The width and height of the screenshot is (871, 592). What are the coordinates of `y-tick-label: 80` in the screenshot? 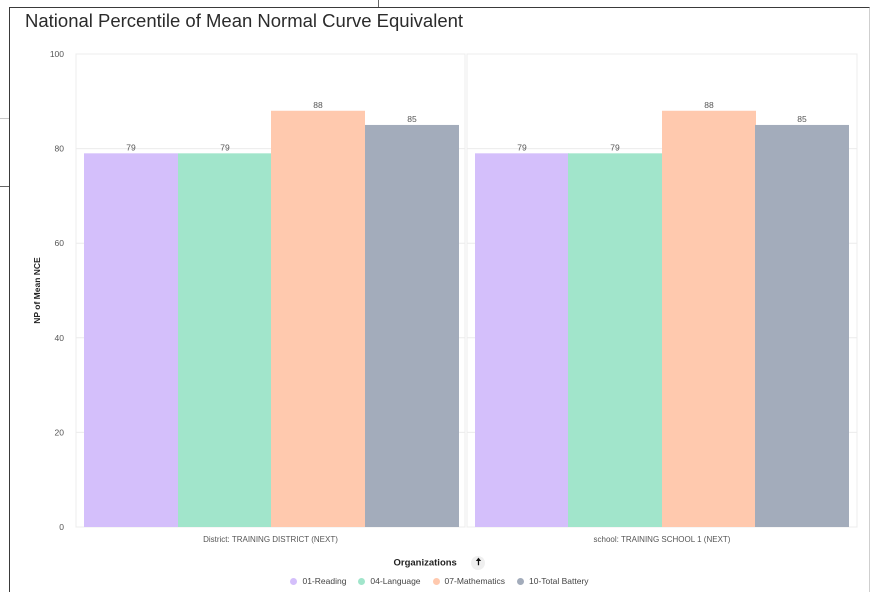 It's located at (60, 149).